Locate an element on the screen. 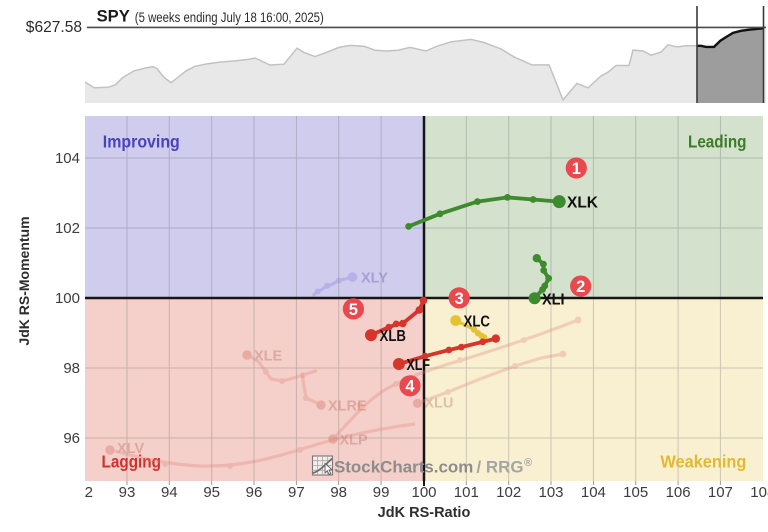  svg-text: StockCharts.com is located at coordinates (403, 467).